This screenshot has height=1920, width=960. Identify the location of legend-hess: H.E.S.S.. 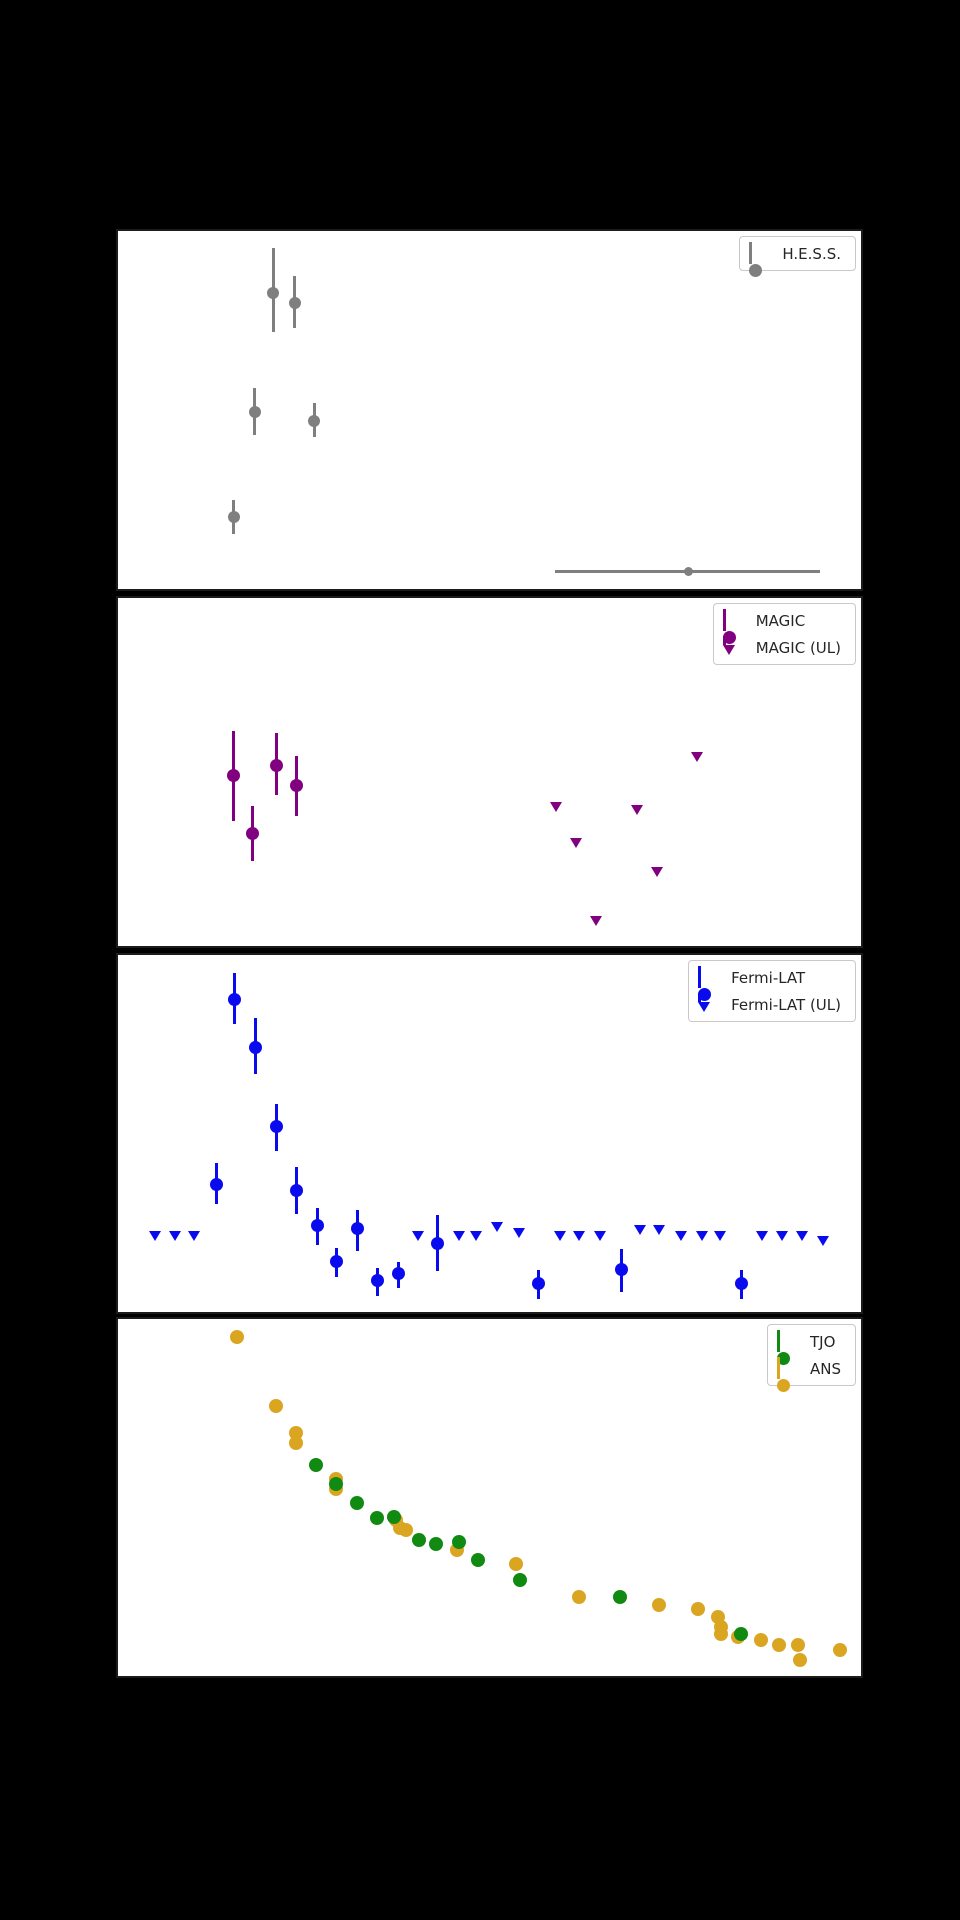
(797, 256).